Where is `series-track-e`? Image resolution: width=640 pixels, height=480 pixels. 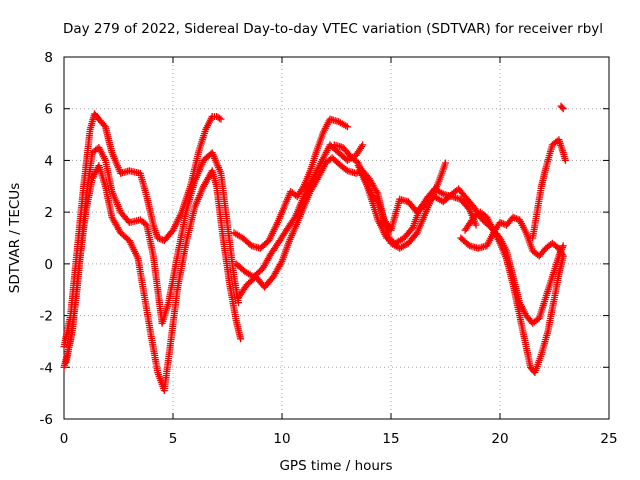
series-track-e is located at coordinates (299, 211).